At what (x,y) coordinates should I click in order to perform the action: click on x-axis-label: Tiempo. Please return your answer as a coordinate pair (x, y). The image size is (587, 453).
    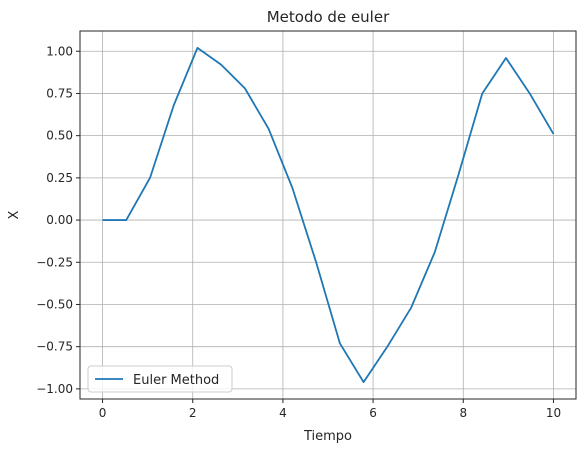
    Looking at the image, I should click on (327, 436).